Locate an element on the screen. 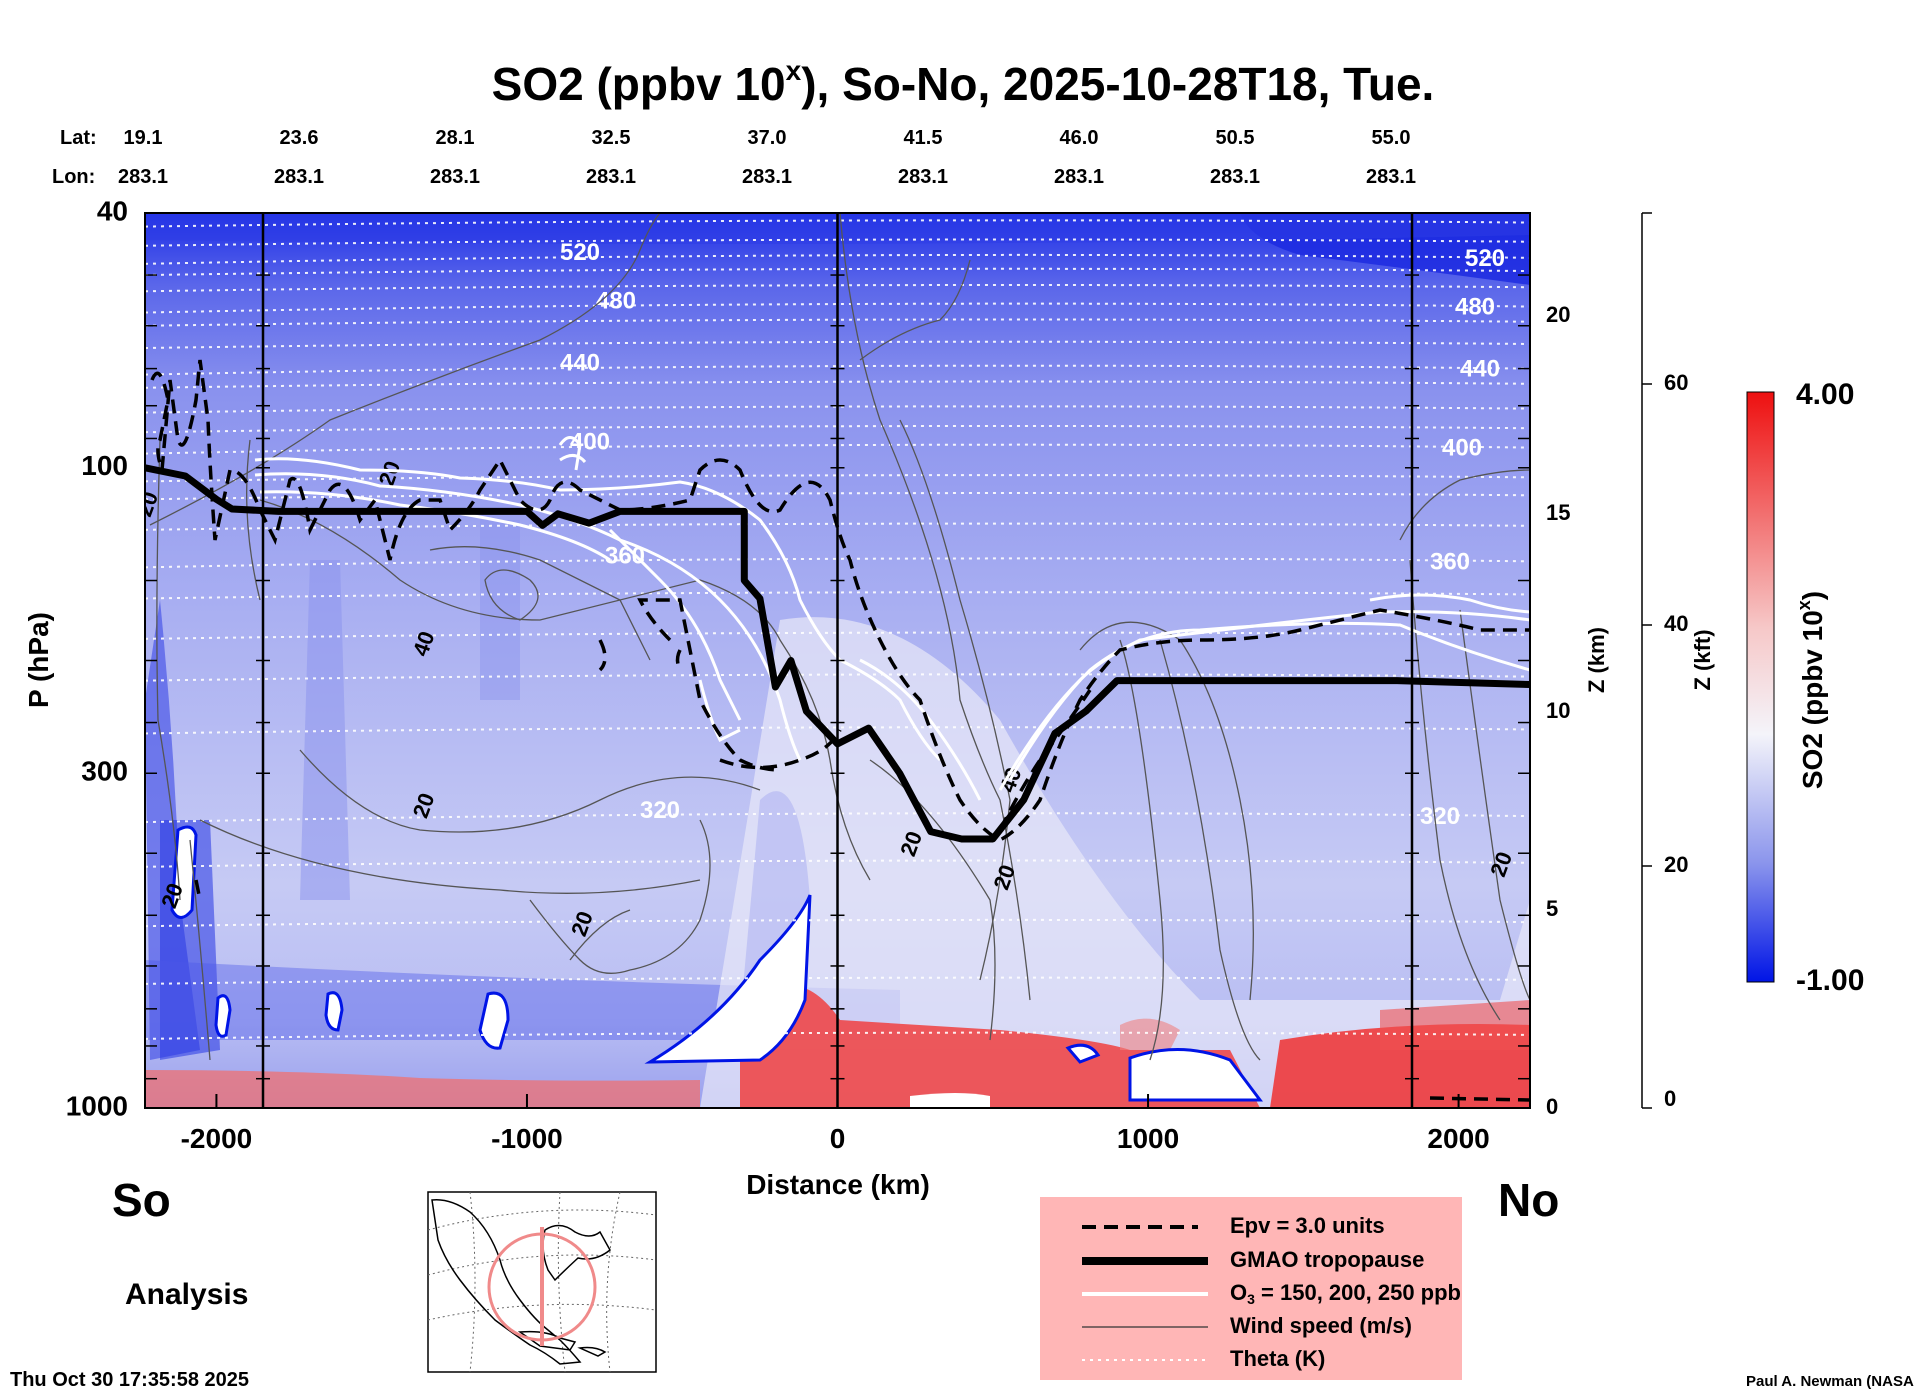  theta-label: 480 is located at coordinates (616, 301).